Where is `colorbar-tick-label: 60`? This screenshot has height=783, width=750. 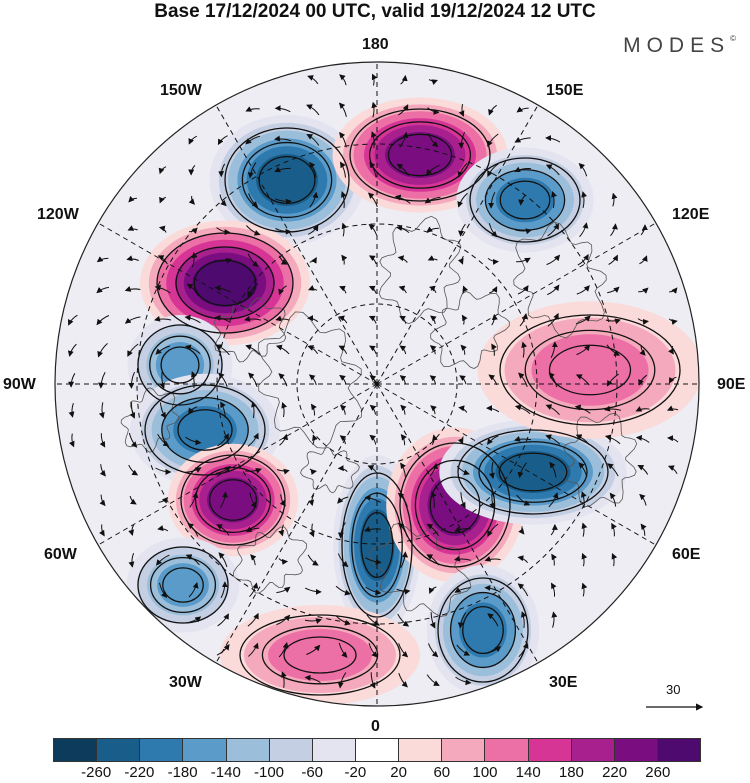
colorbar-tick-label: 60 is located at coordinates (442, 772).